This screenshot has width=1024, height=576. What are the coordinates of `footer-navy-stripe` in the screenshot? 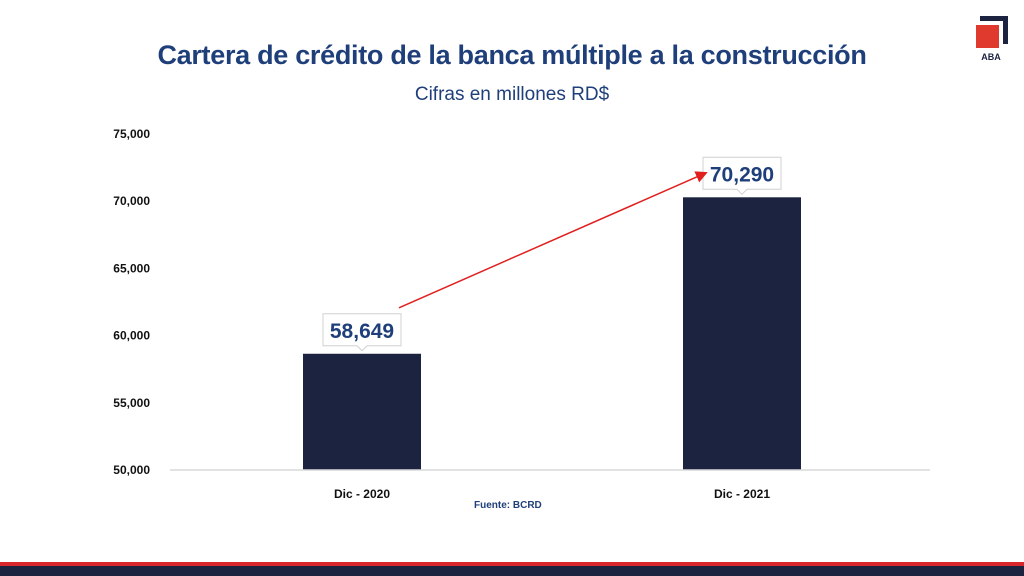 It's located at (512, 571).